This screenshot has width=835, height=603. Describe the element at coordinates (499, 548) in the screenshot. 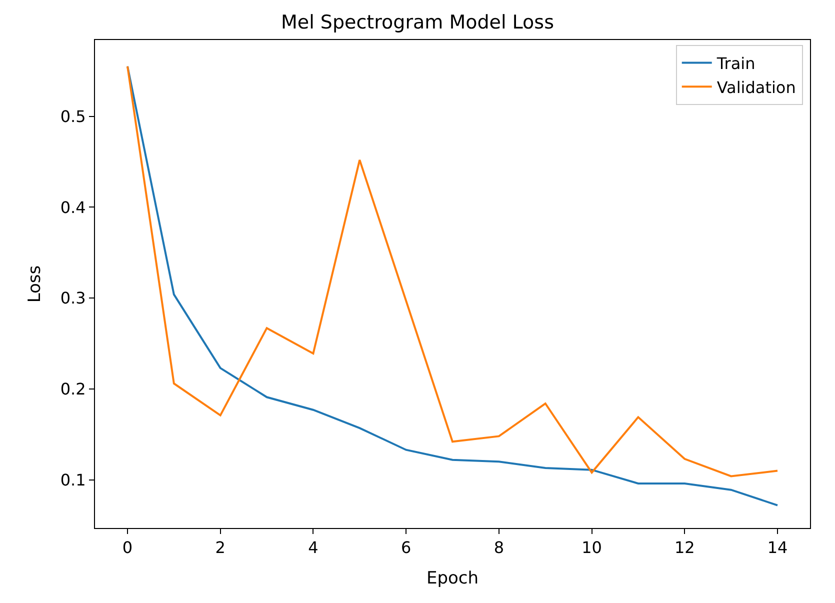

I see `x-tick-label: 8` at that location.